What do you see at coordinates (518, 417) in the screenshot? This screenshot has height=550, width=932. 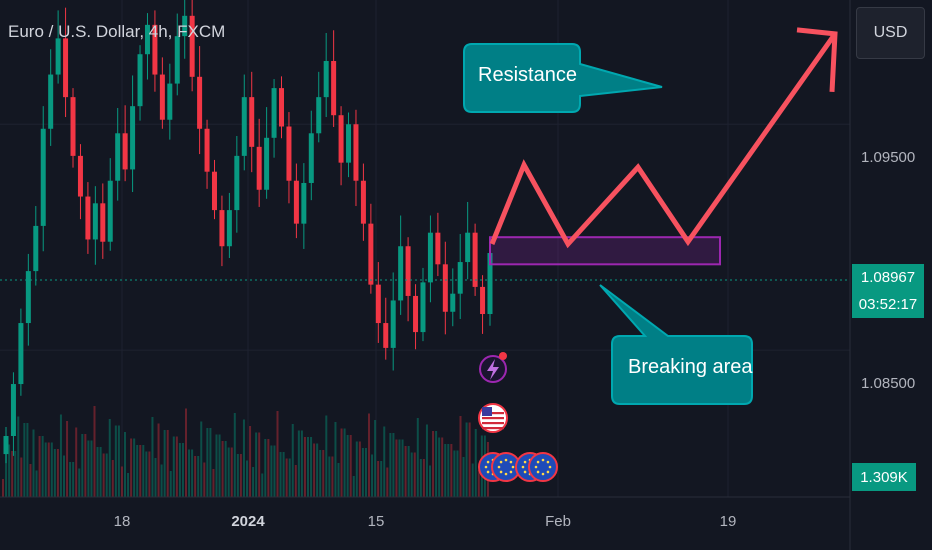 I see `event-icons` at bounding box center [518, 417].